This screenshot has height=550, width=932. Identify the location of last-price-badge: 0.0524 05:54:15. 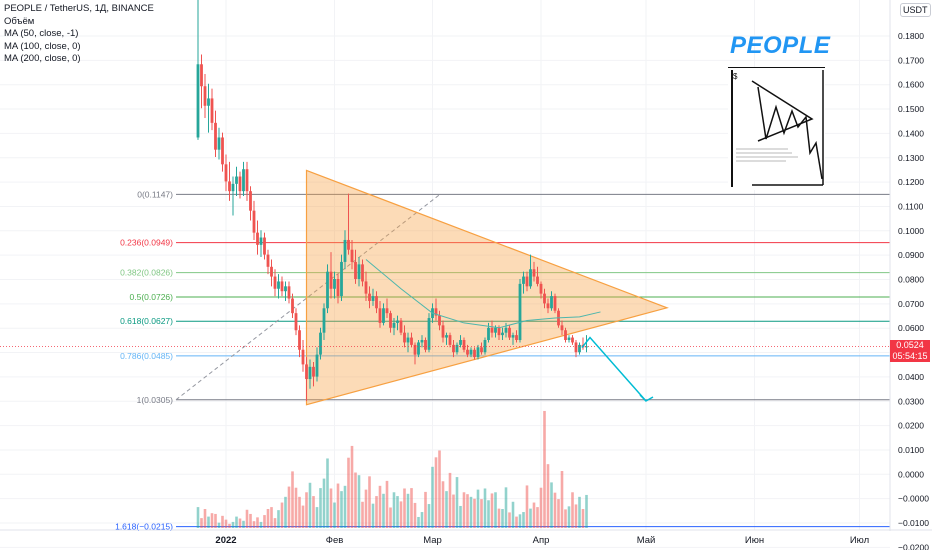
(910, 351).